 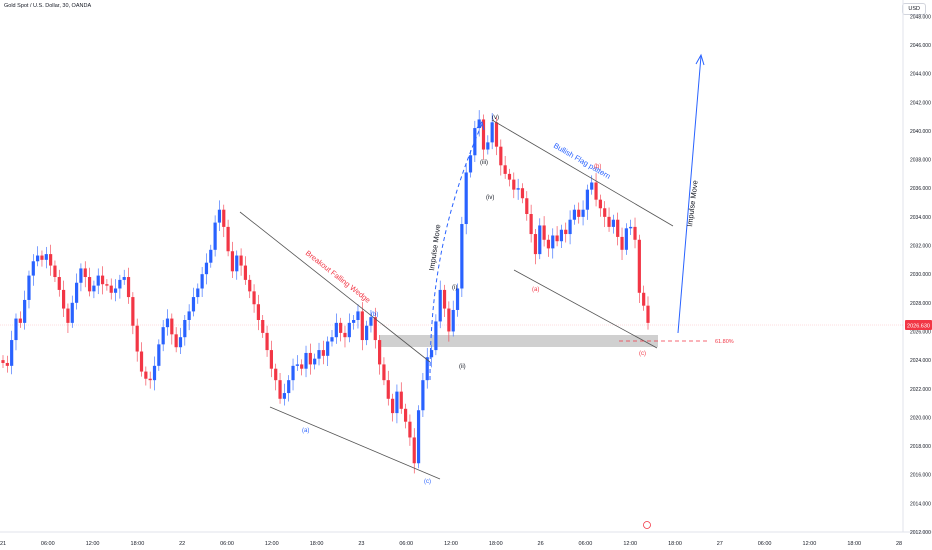 What do you see at coordinates (585, 309) in the screenshot?
I see `flag-lower-line` at bounding box center [585, 309].